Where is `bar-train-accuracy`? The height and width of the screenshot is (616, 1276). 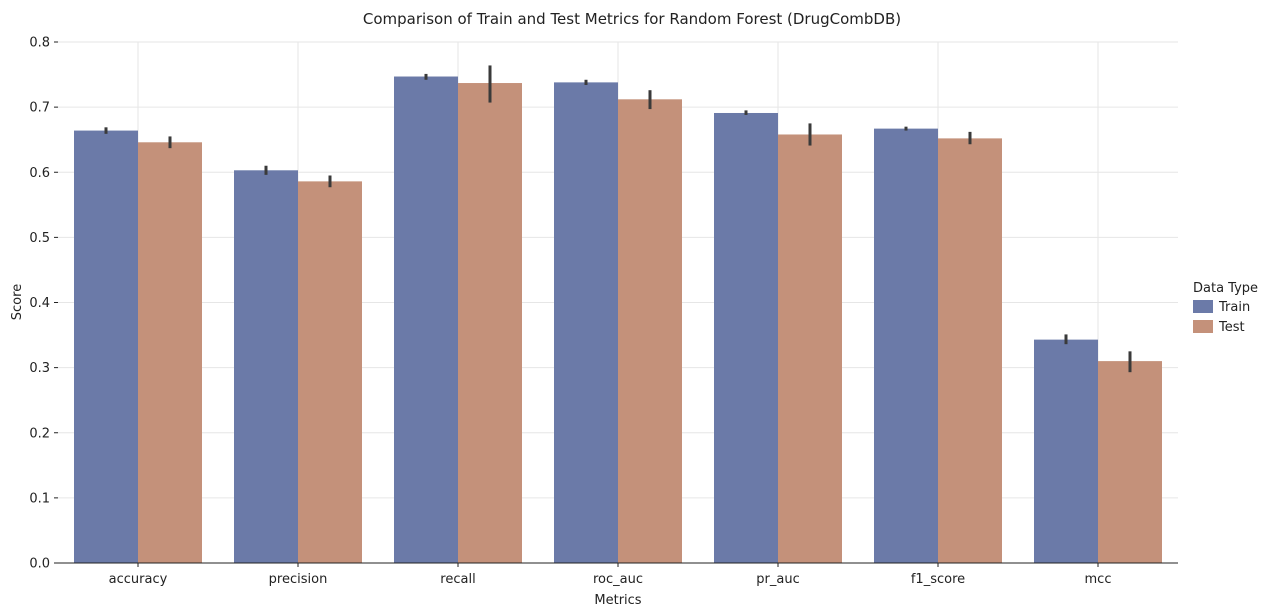
bar-train-accuracy is located at coordinates (106, 346).